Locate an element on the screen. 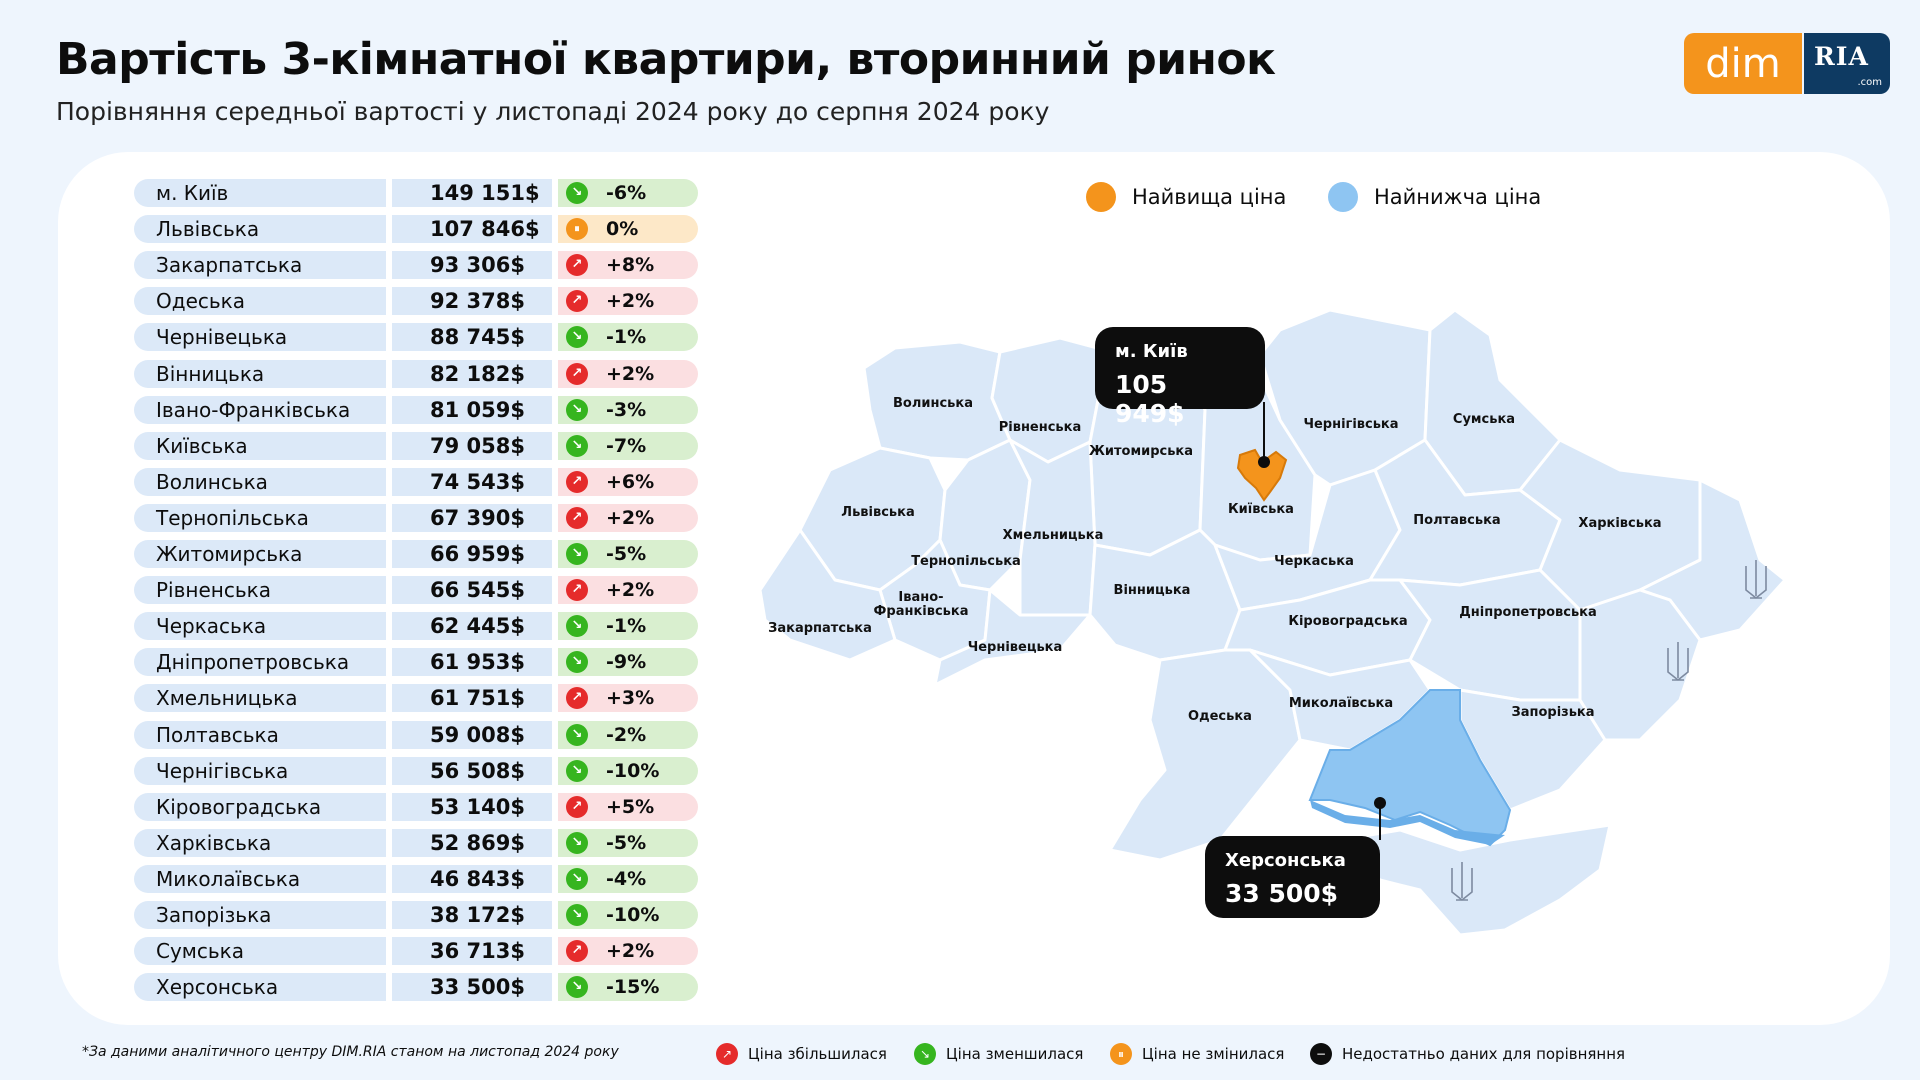 Image resolution: width=1920 pixels, height=1080 pixels. price-change-value: +3% is located at coordinates (630, 698).